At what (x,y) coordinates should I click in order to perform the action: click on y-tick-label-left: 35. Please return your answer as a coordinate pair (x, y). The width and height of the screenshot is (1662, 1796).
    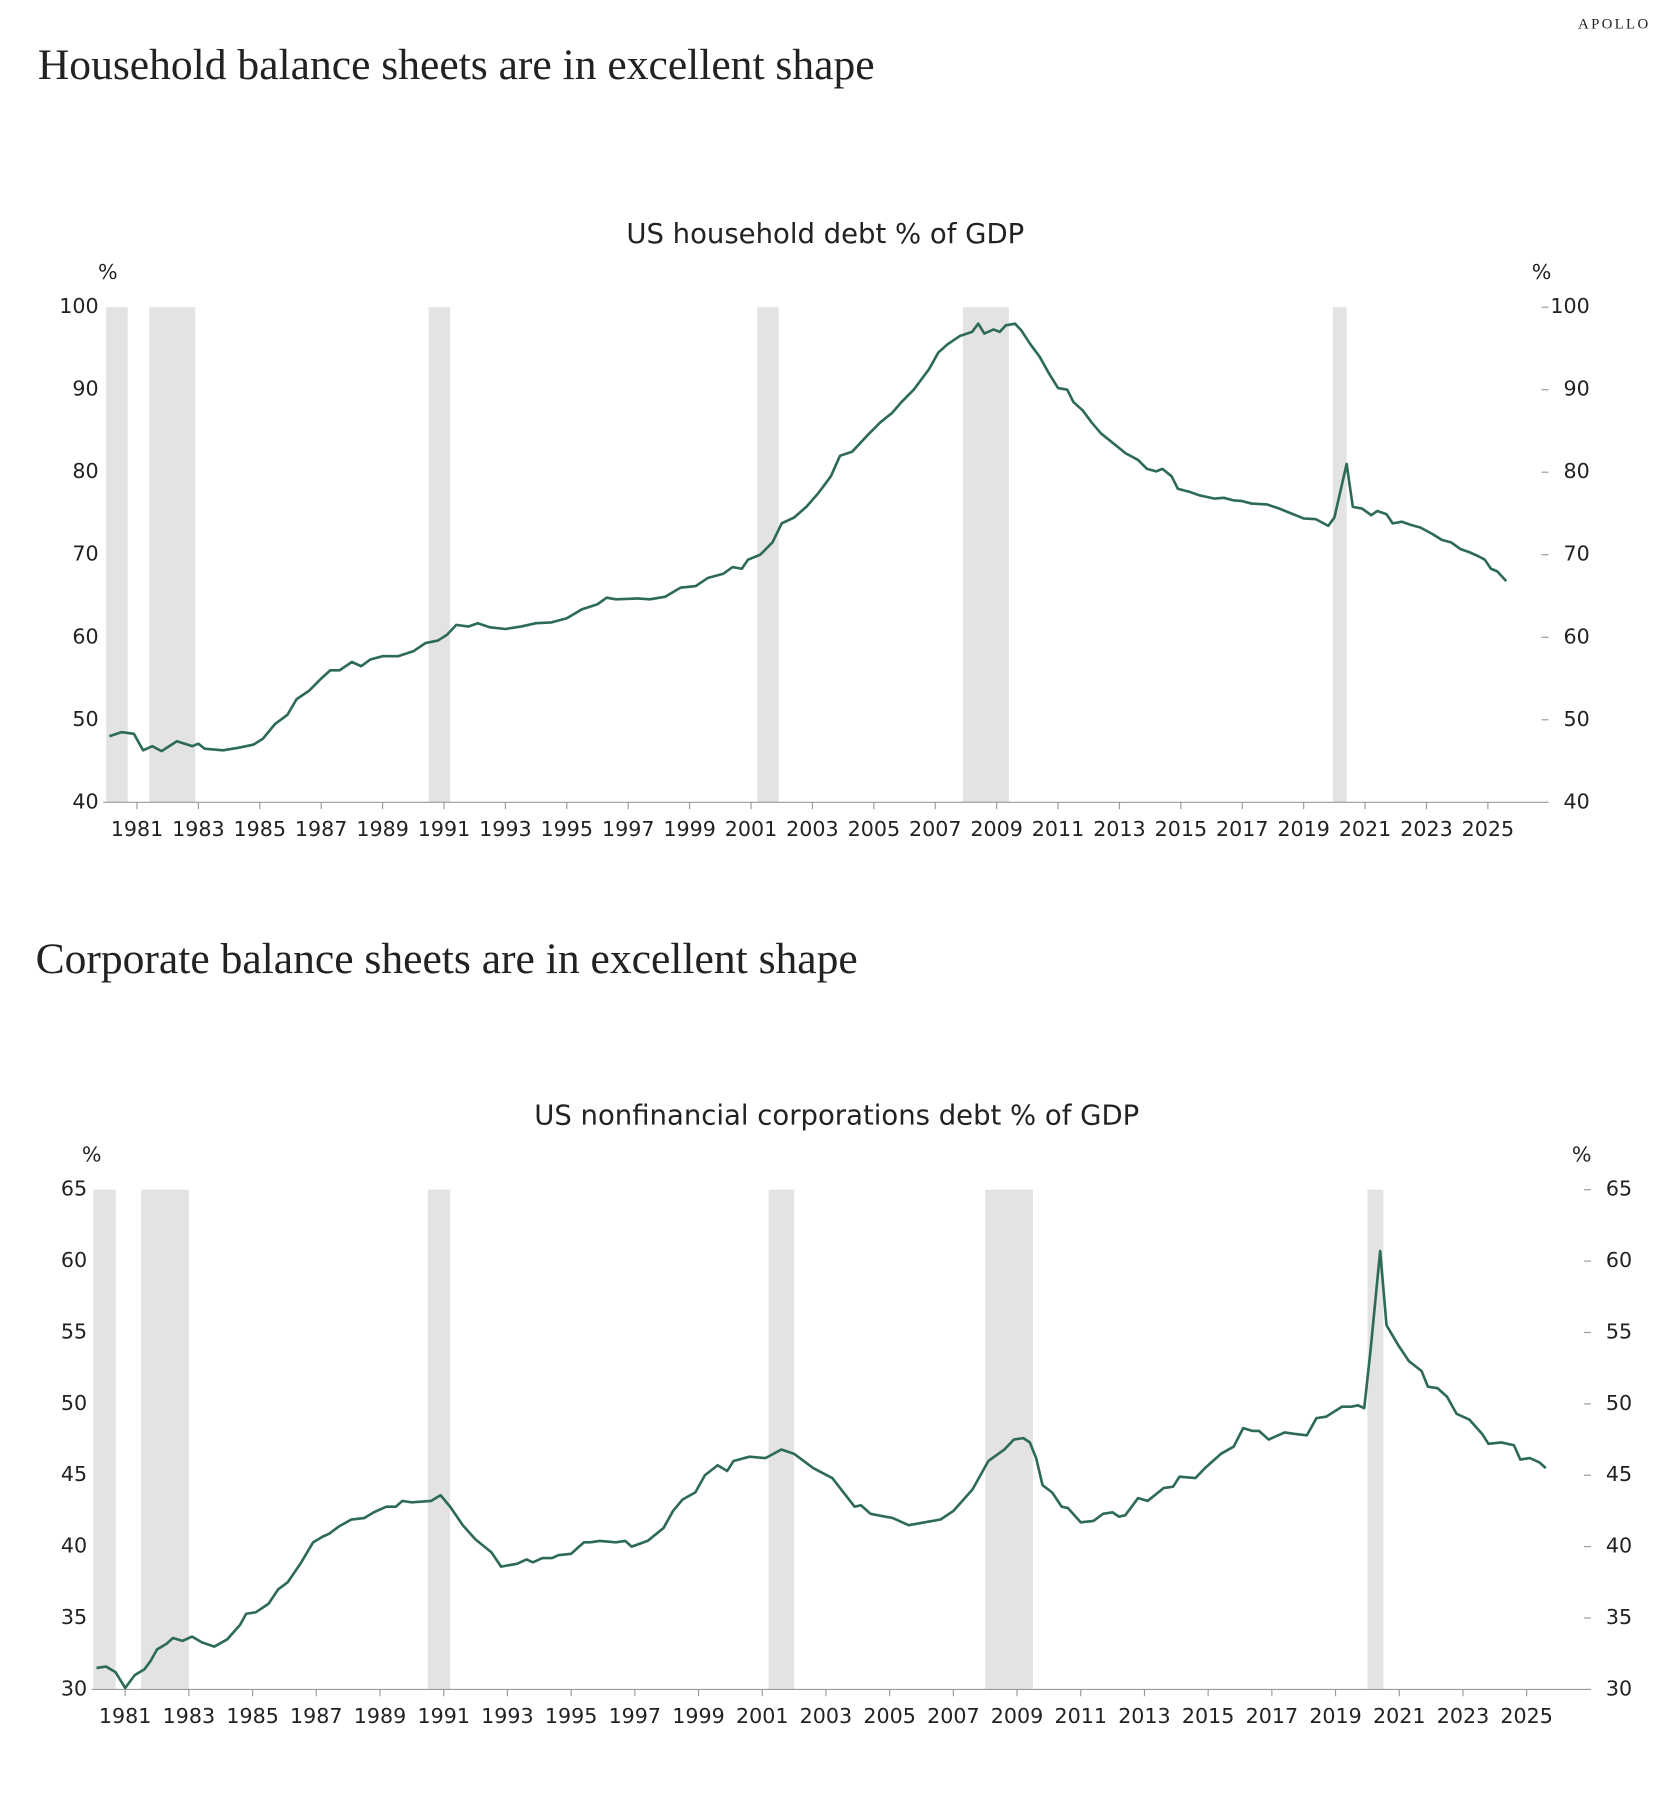
    Looking at the image, I should click on (74, 1617).